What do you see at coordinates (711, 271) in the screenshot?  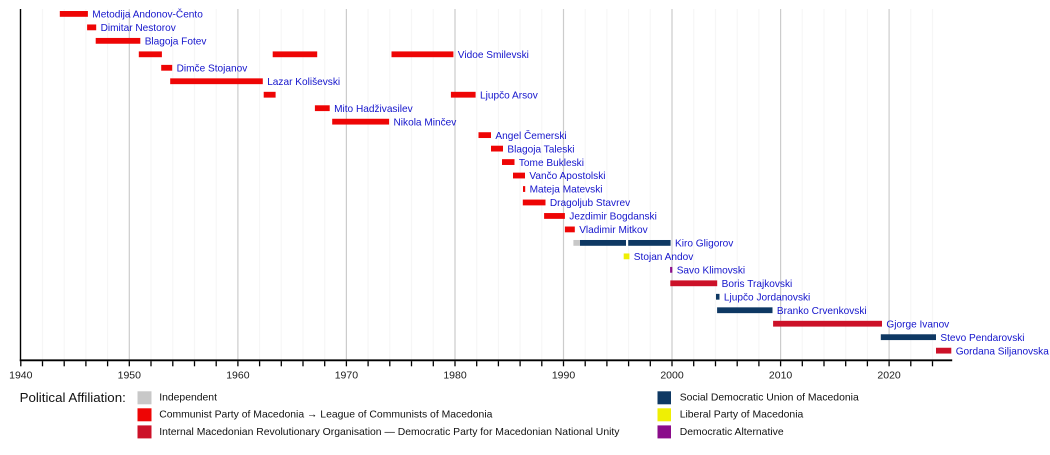 I see `svg-text: Savo Klimovski` at bounding box center [711, 271].